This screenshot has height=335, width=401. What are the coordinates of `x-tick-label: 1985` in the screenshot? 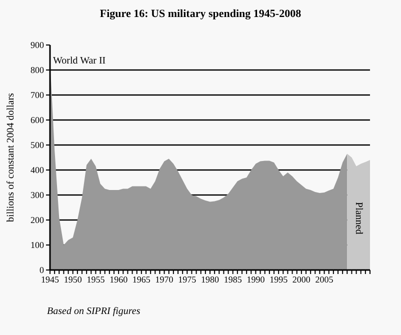 It's located at (233, 279).